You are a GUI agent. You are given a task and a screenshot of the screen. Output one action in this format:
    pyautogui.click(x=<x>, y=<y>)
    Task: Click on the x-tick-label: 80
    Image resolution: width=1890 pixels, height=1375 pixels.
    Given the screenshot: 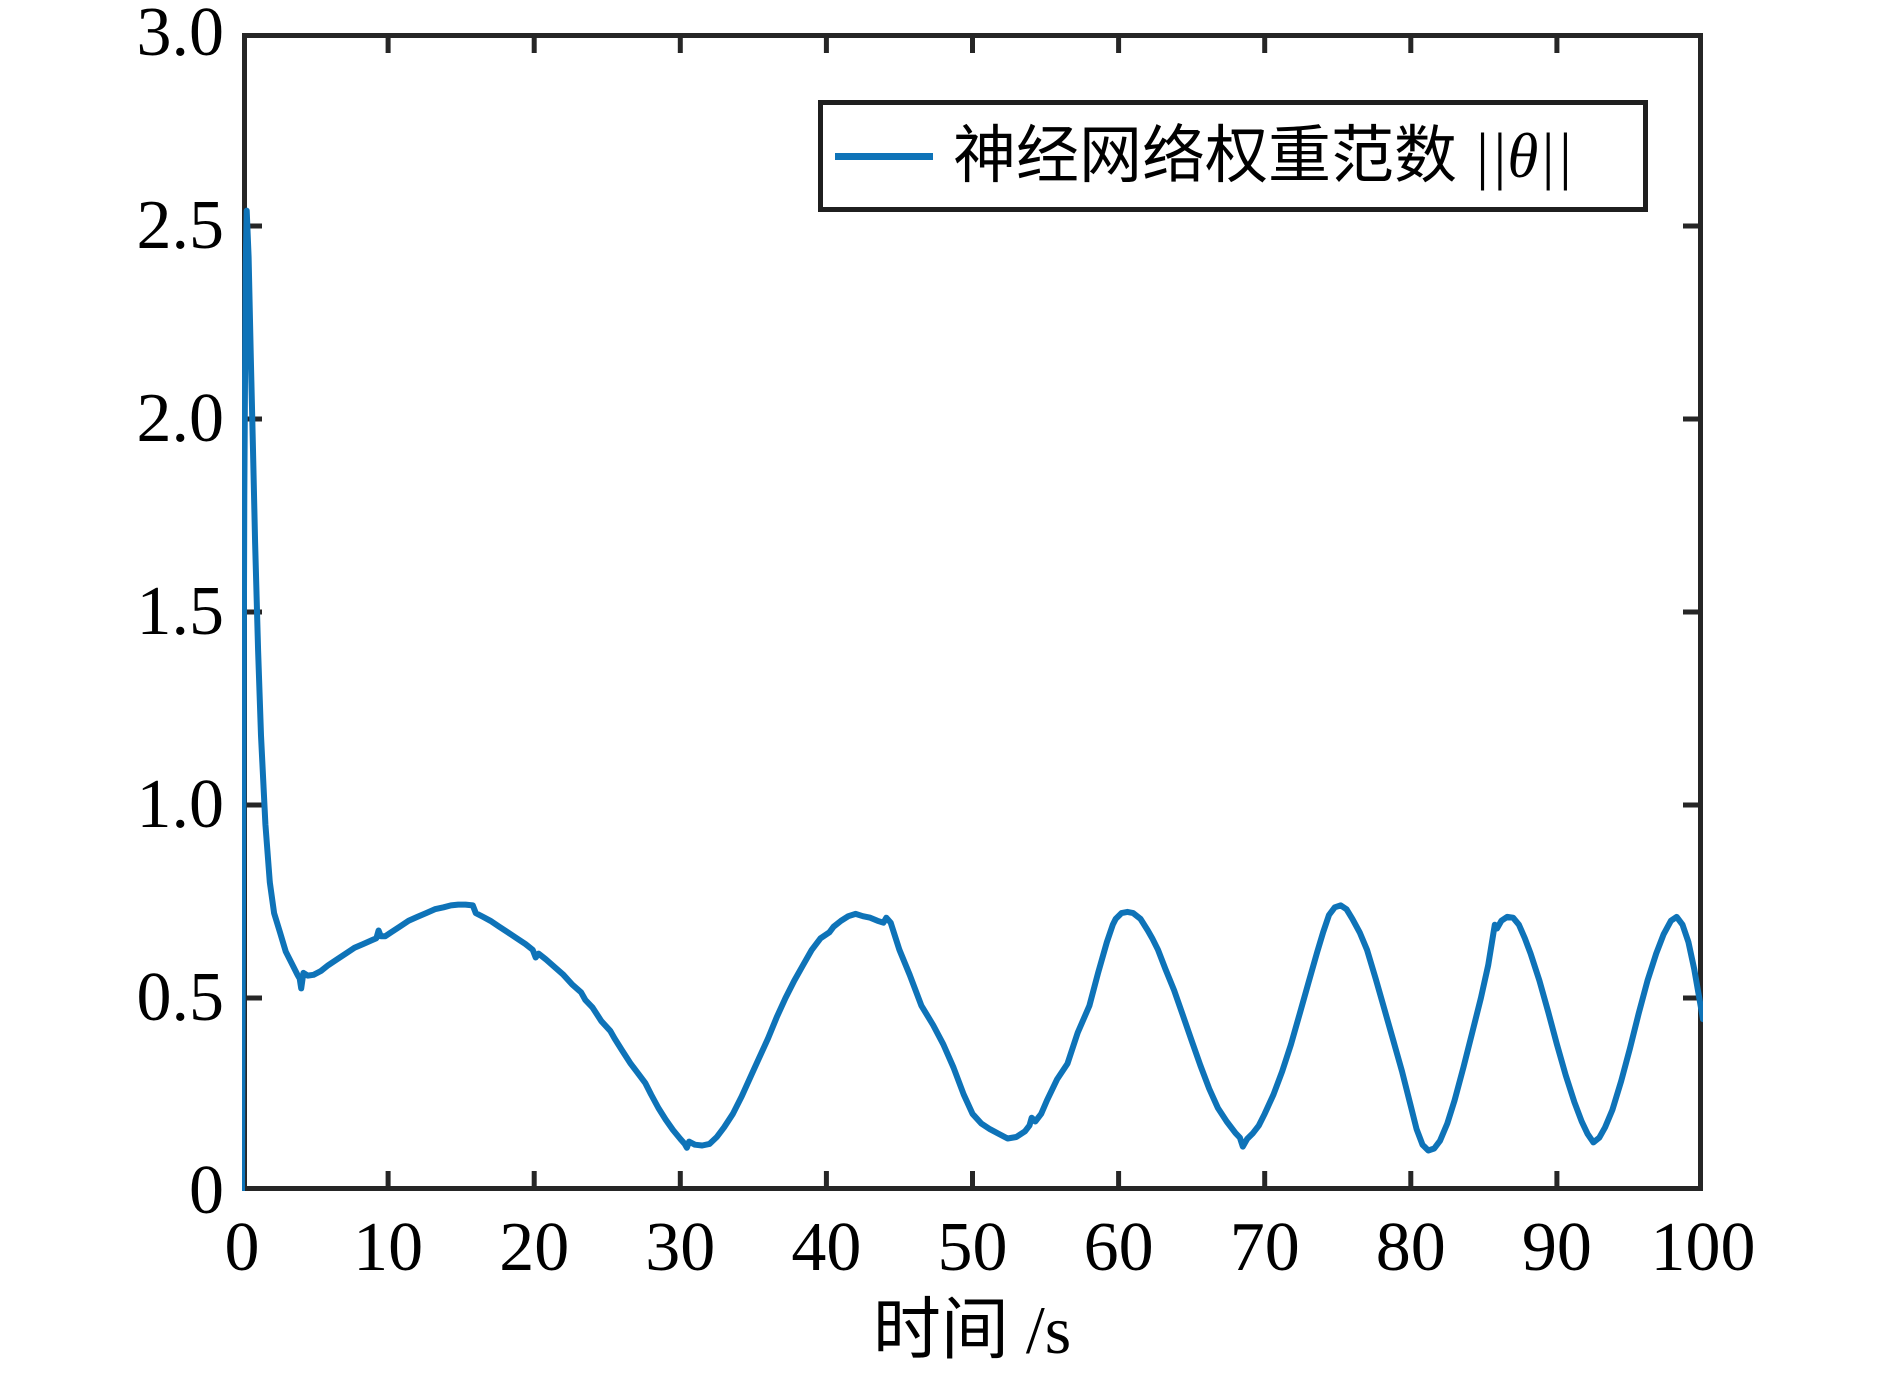 What is the action you would take?
    pyautogui.click(x=1410, y=1247)
    